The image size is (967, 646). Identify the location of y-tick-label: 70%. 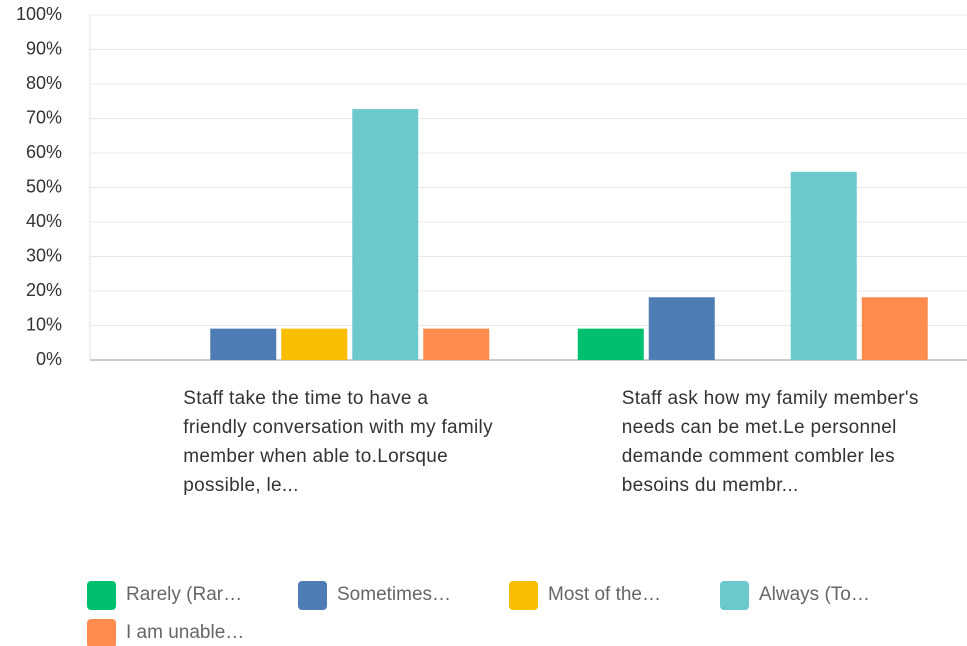
(44, 117).